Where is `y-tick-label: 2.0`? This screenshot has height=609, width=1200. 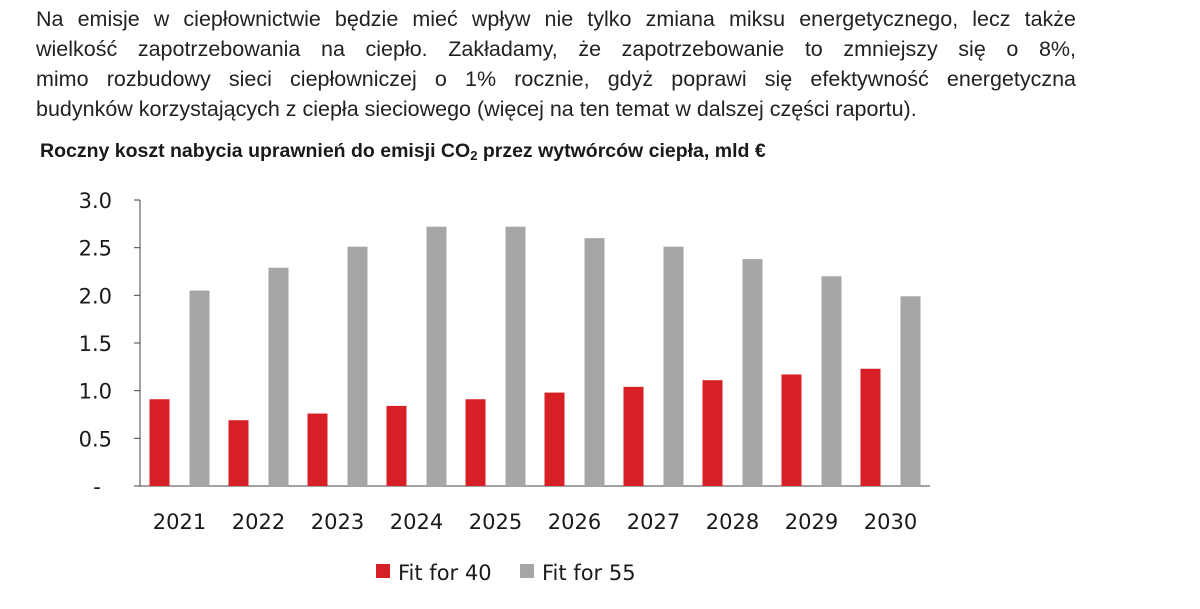
y-tick-label: 2.0 is located at coordinates (95, 296).